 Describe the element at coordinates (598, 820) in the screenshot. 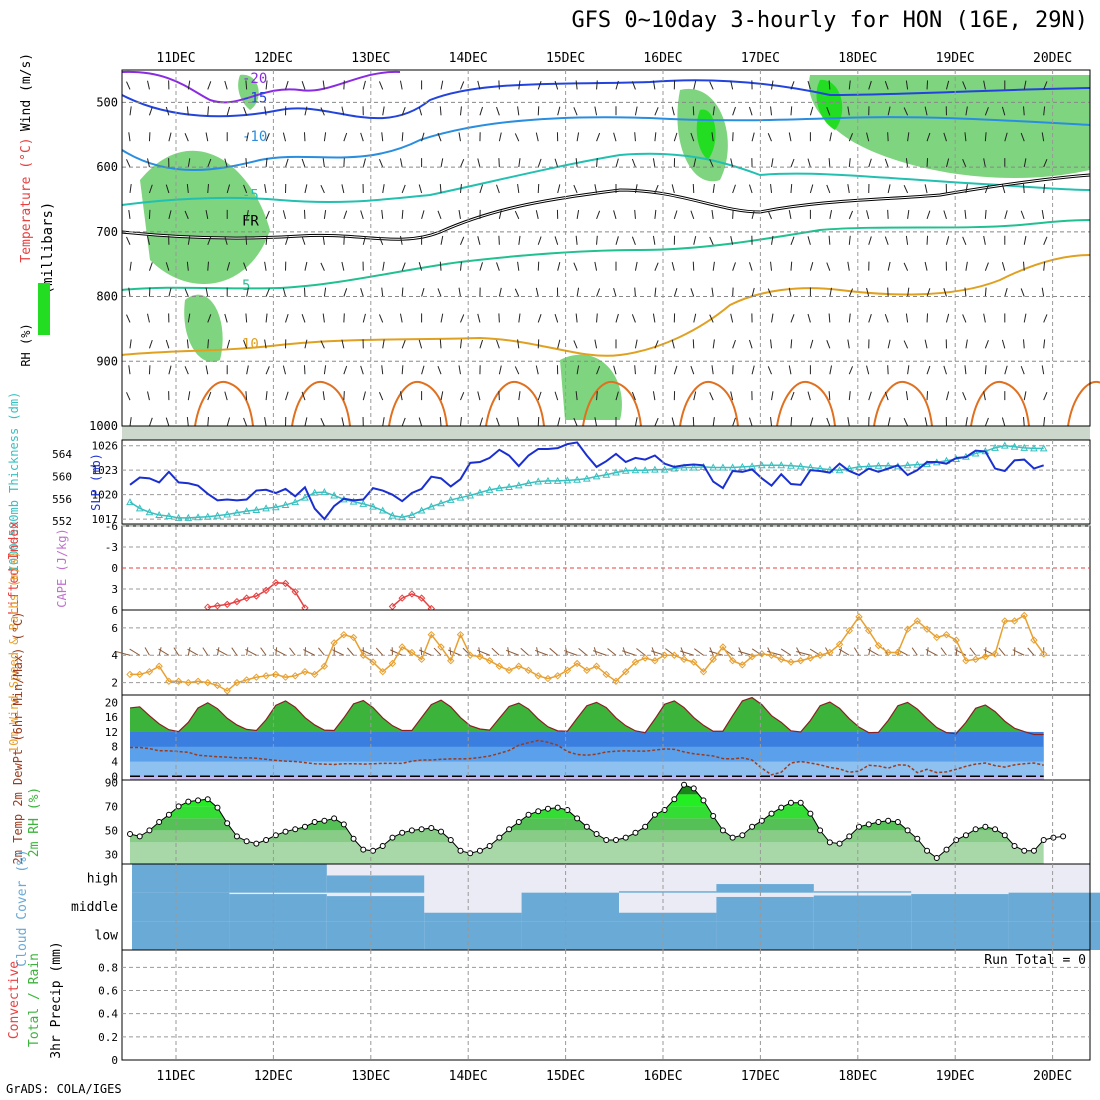

I see `rh-panel: 30 50 70 90` at that location.